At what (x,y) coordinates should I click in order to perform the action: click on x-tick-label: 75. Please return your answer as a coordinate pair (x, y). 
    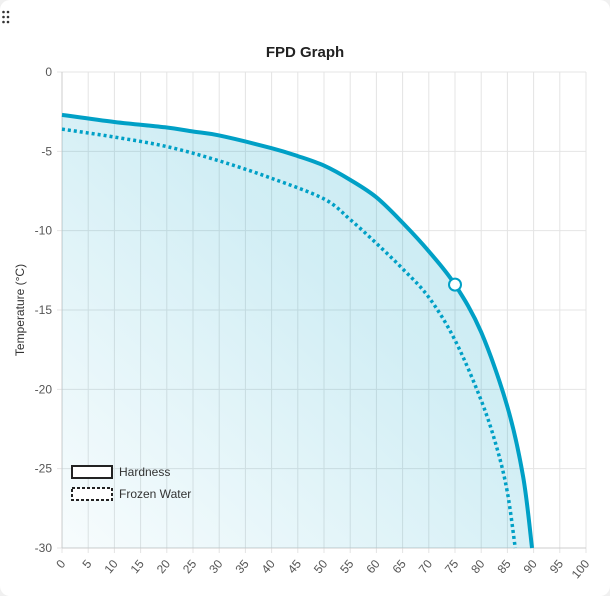
    Looking at the image, I should click on (452, 566).